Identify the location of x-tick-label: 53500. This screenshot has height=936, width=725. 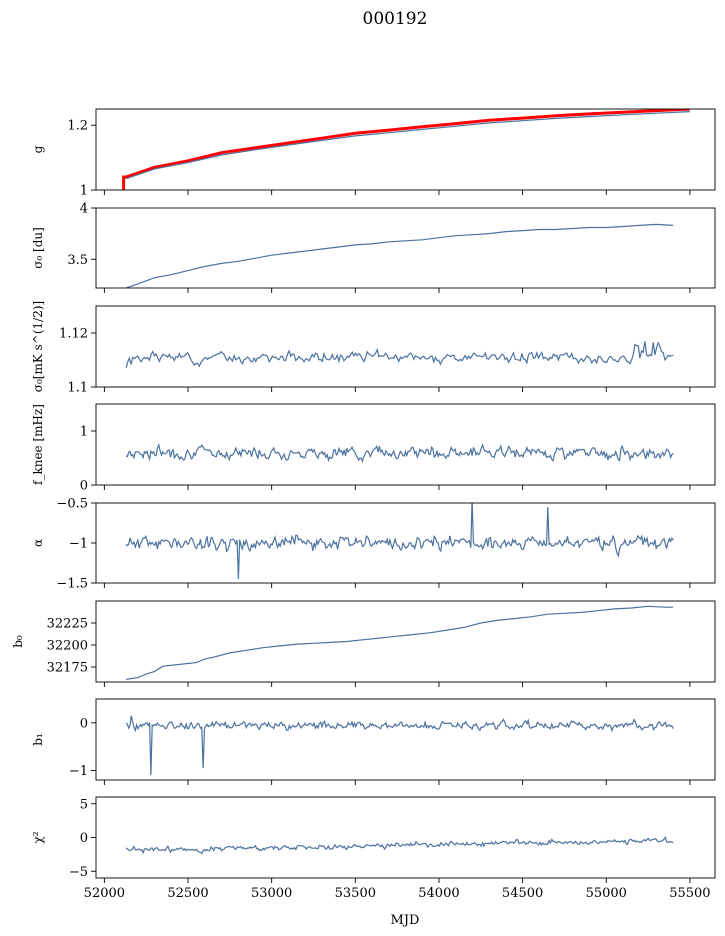
(355, 893).